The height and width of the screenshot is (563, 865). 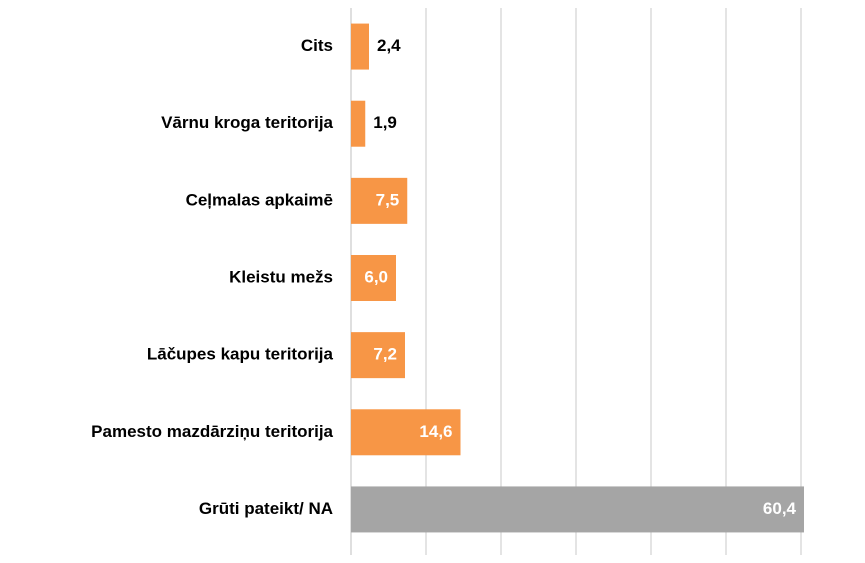 What do you see at coordinates (385, 354) in the screenshot?
I see `data-label: 7,2` at bounding box center [385, 354].